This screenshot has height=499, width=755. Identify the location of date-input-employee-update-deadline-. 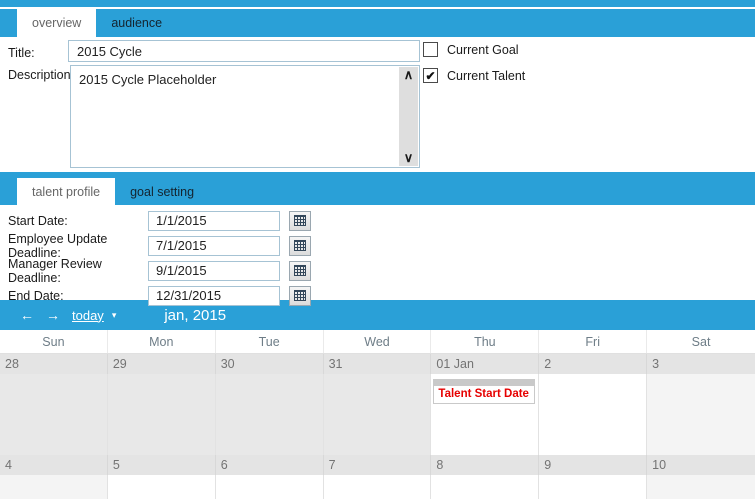
(214, 245).